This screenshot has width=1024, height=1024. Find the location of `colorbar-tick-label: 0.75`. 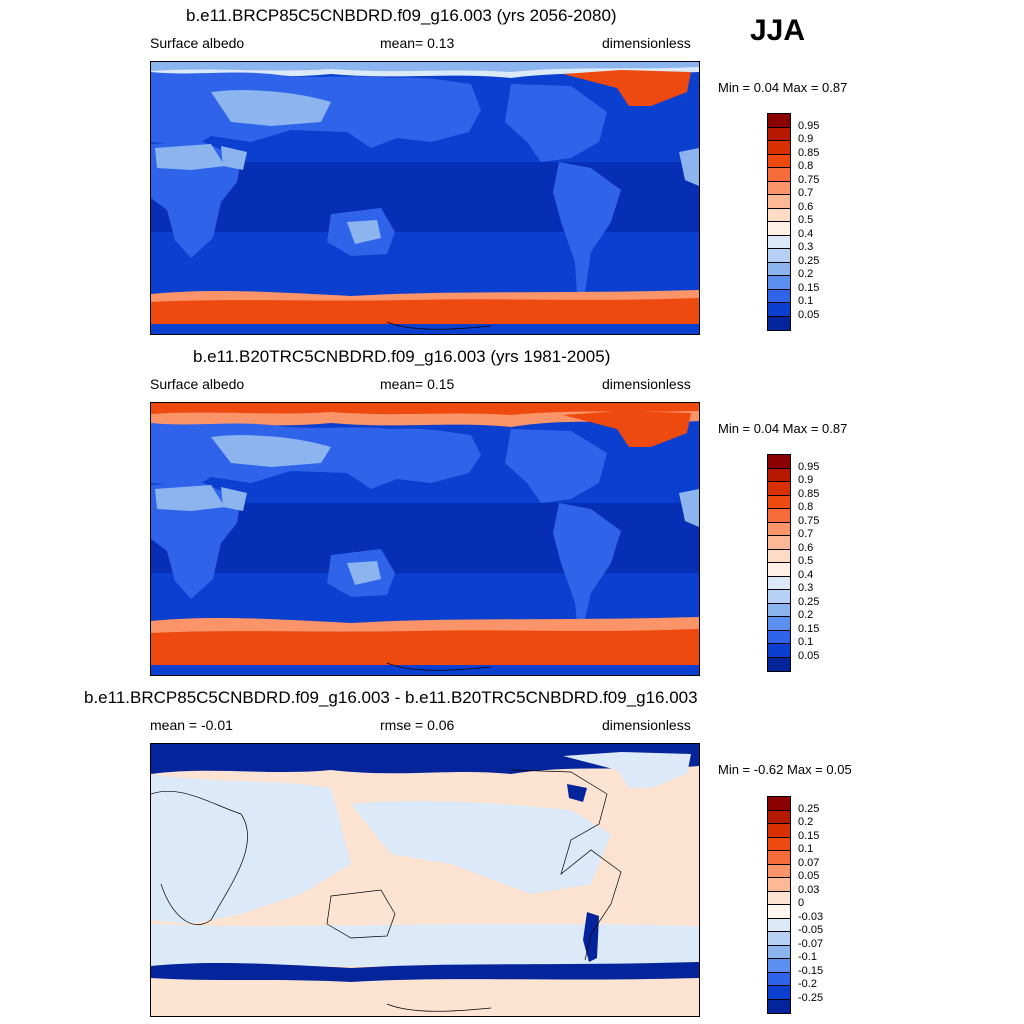

colorbar-tick-label: 0.75 is located at coordinates (809, 520).